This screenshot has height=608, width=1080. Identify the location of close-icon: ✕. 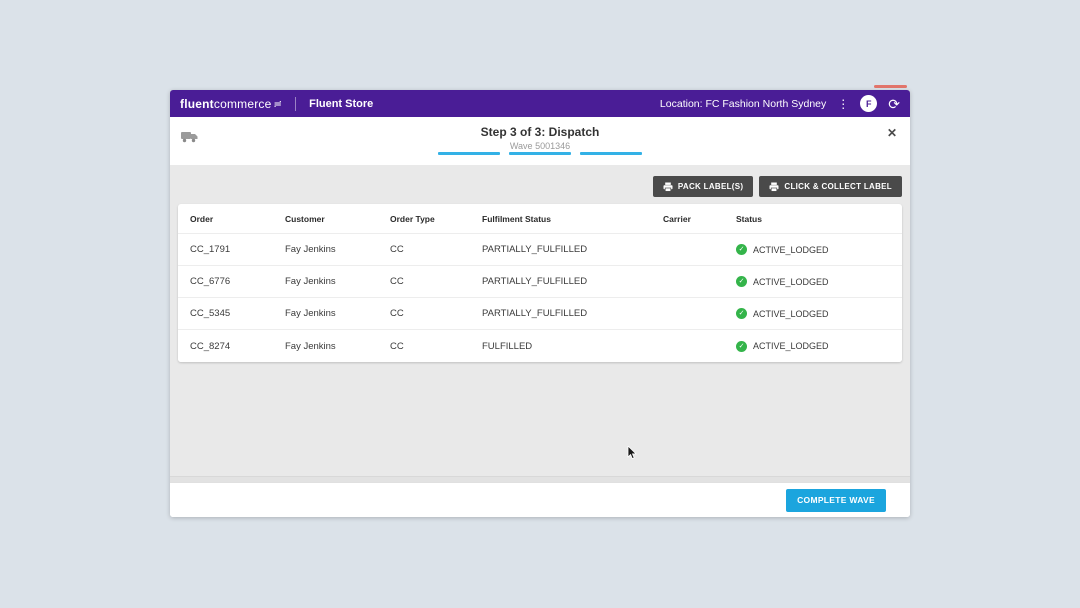
(891, 133).